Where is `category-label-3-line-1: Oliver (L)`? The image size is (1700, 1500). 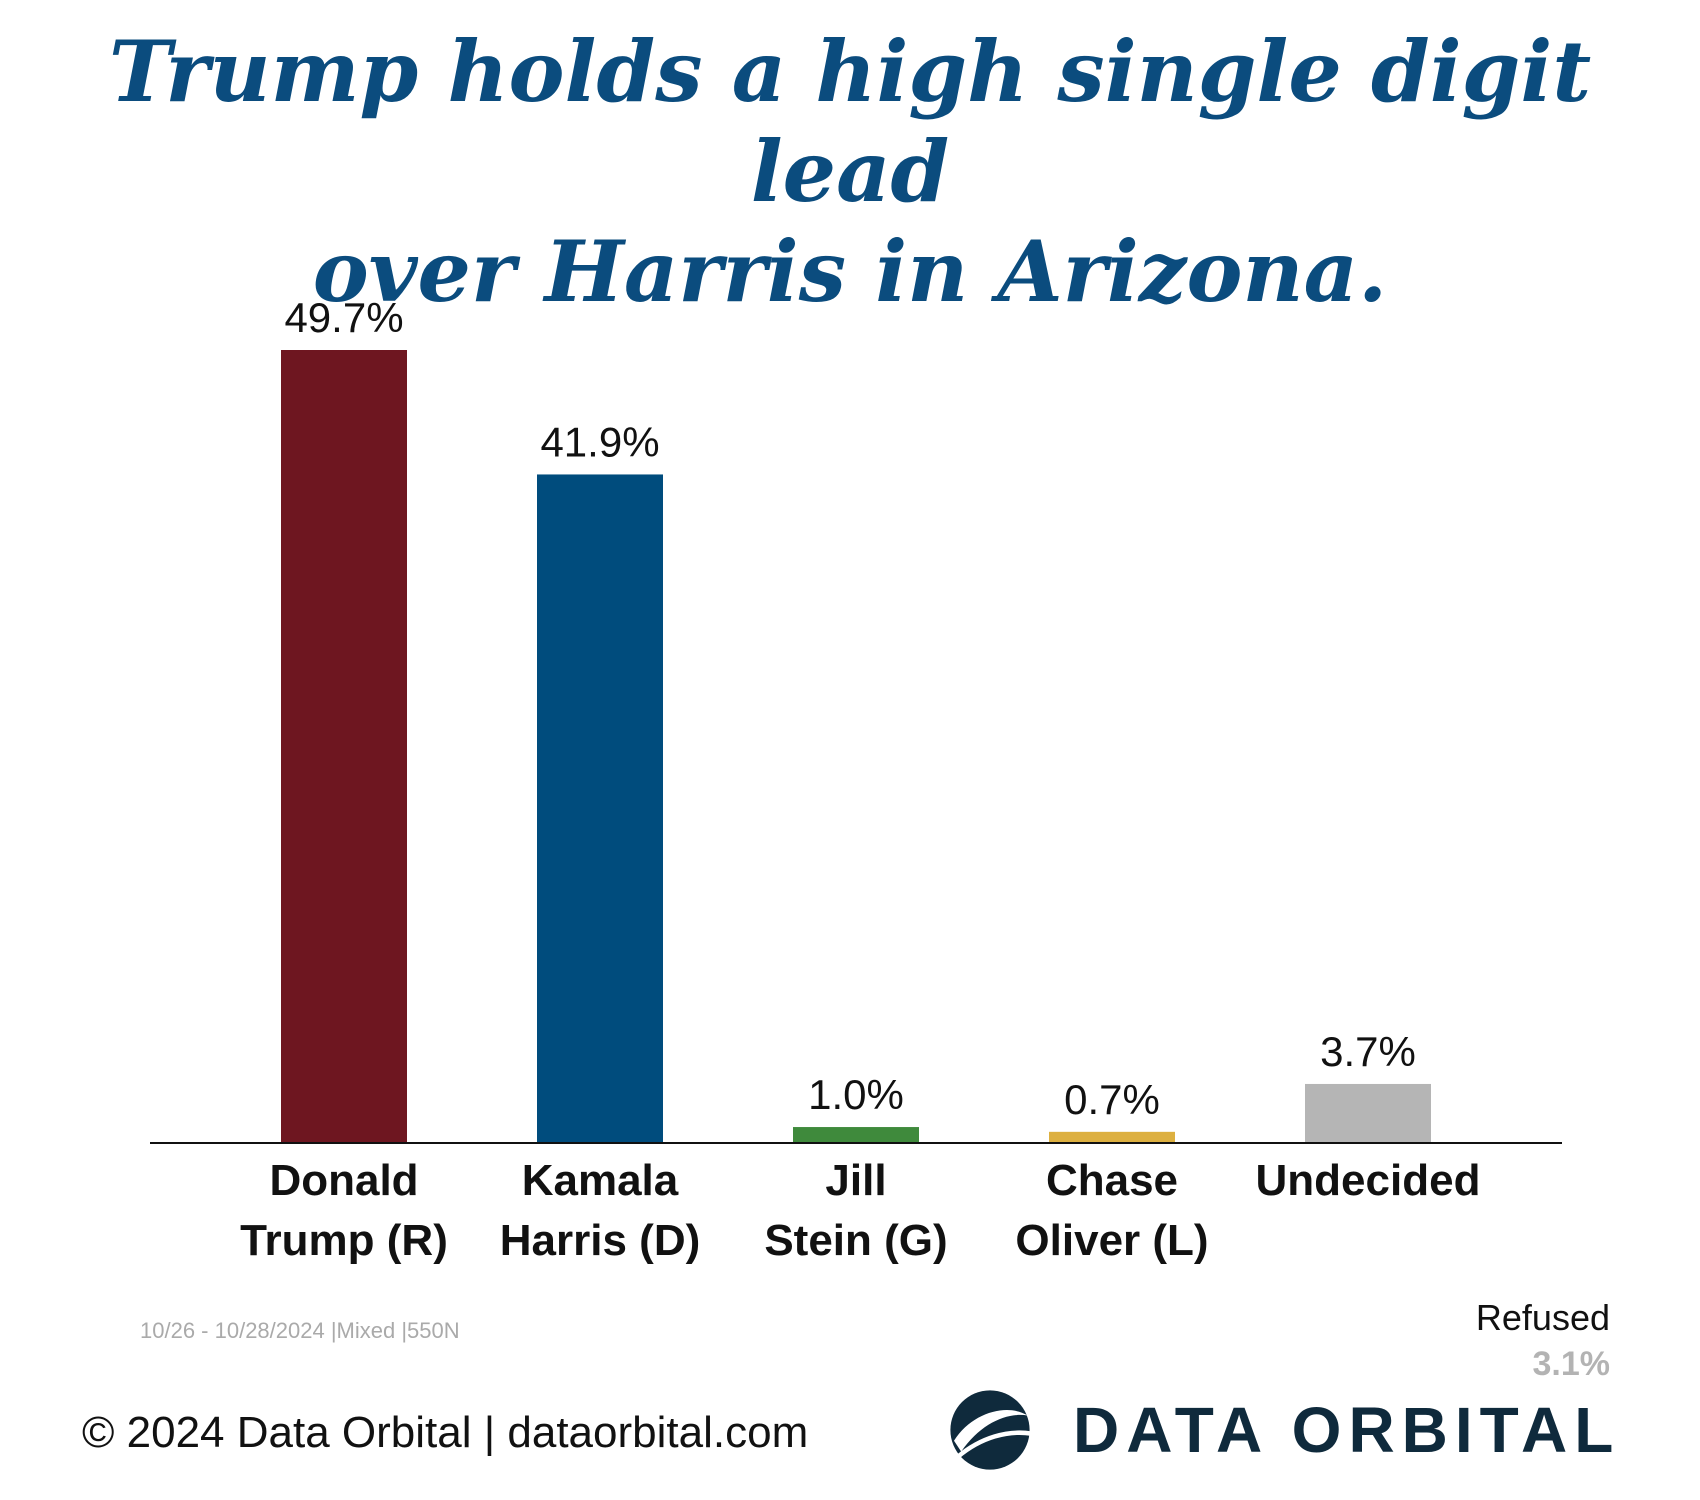 category-label-3-line-1: Oliver (L) is located at coordinates (1111, 1240).